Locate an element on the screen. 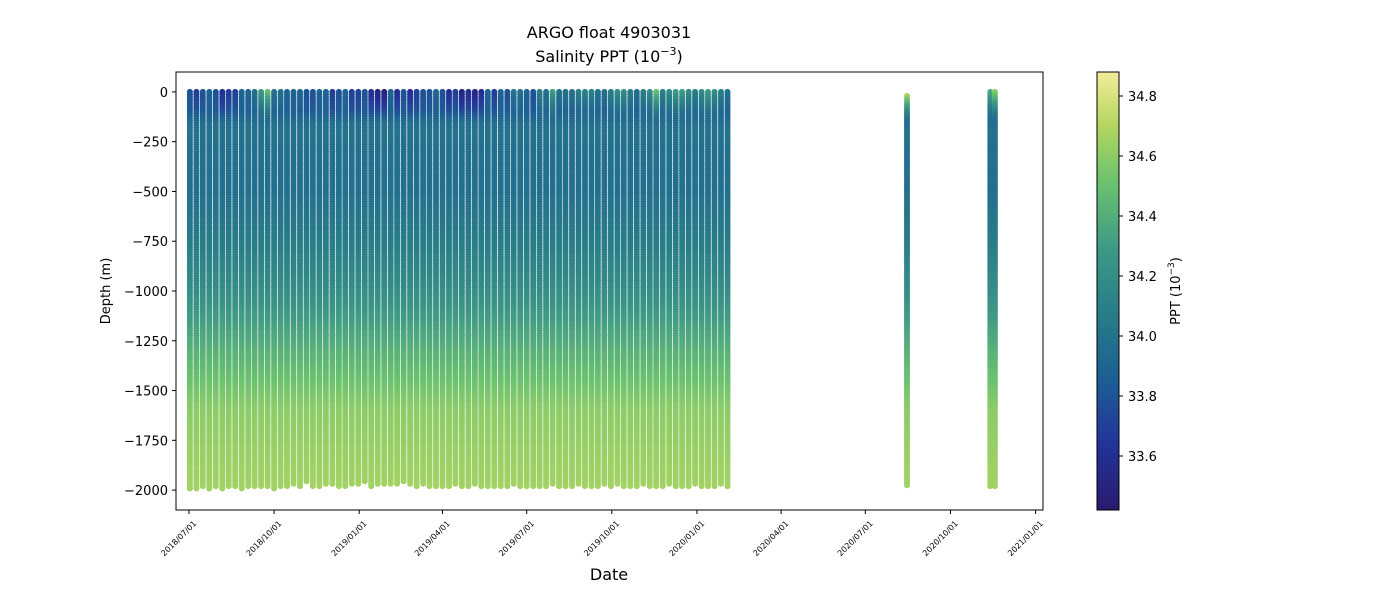 The image size is (1400, 600). chart-subtitle: Salinity PPT (10−3) is located at coordinates (609, 55).